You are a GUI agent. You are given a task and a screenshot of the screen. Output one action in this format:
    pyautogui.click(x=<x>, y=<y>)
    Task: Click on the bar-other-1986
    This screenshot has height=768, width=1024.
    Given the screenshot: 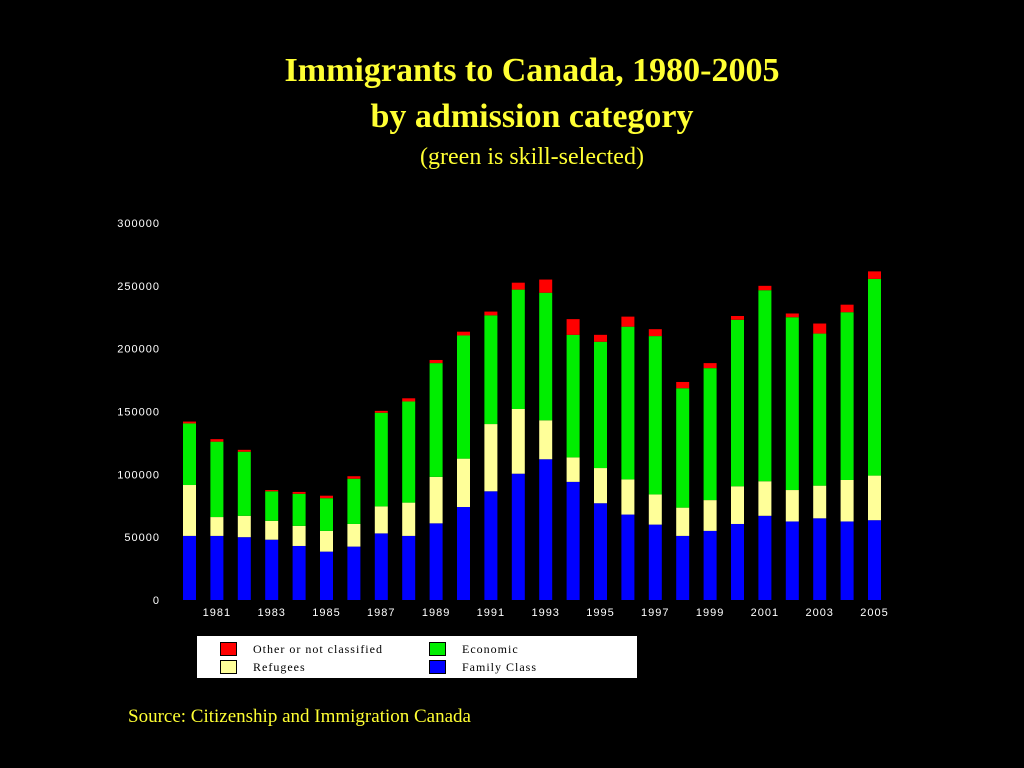 What is the action you would take?
    pyautogui.click(x=354, y=477)
    